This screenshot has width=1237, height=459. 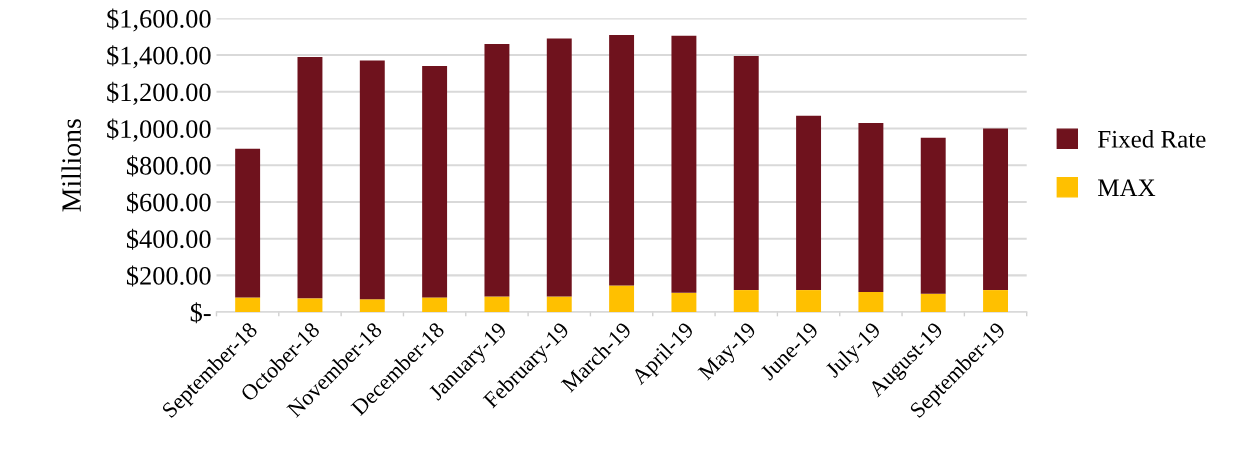 I want to click on y-tick-label: $400.00, so click(x=168, y=239).